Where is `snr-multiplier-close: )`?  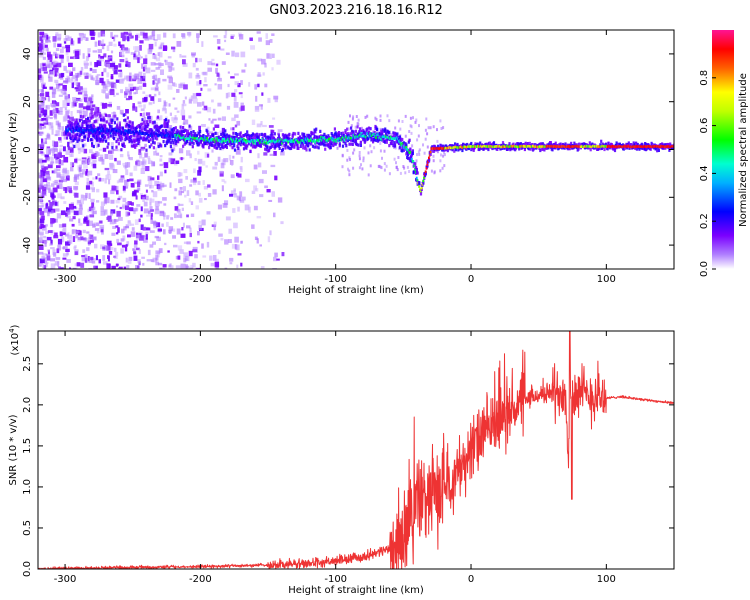
snr-multiplier-close: ) is located at coordinates (15, 326).